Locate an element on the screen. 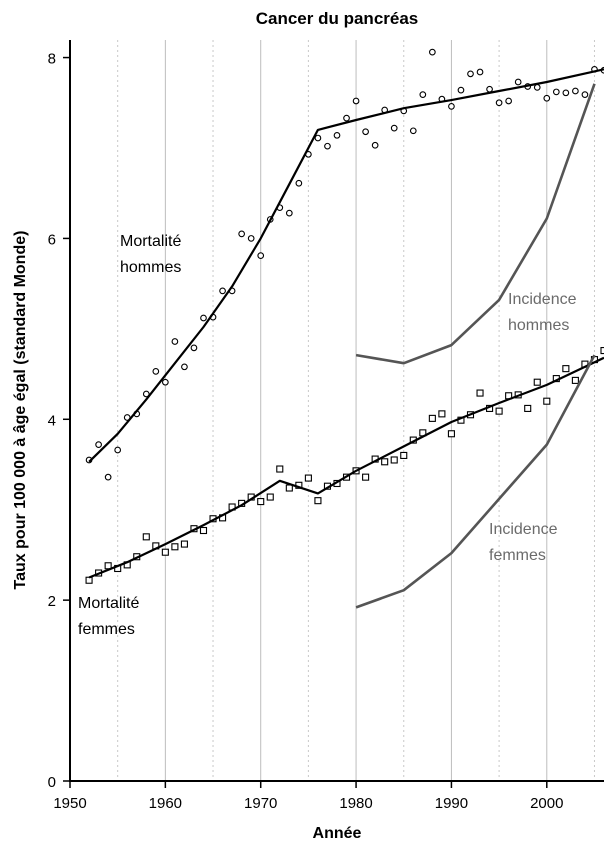  point-circle-2003 is located at coordinates (575, 91).